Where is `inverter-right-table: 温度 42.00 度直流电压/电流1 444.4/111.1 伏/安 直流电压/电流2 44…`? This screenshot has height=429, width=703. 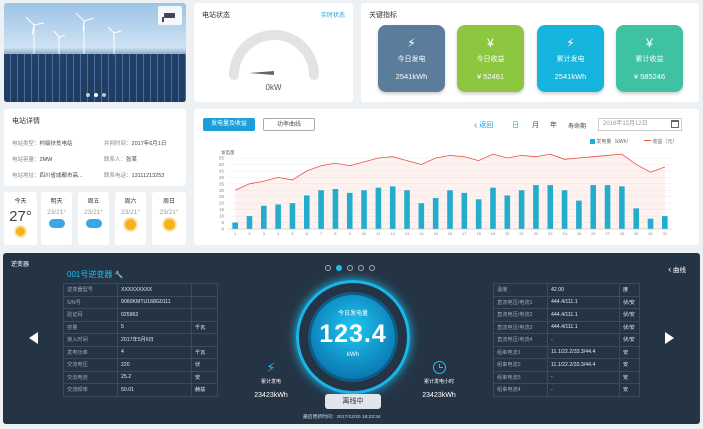
inverter-right-table: 温度 42.00 度直流电压/电流1 444.4/111.1 伏/安 直流电压/电流2 44… is located at coordinates (566, 340).